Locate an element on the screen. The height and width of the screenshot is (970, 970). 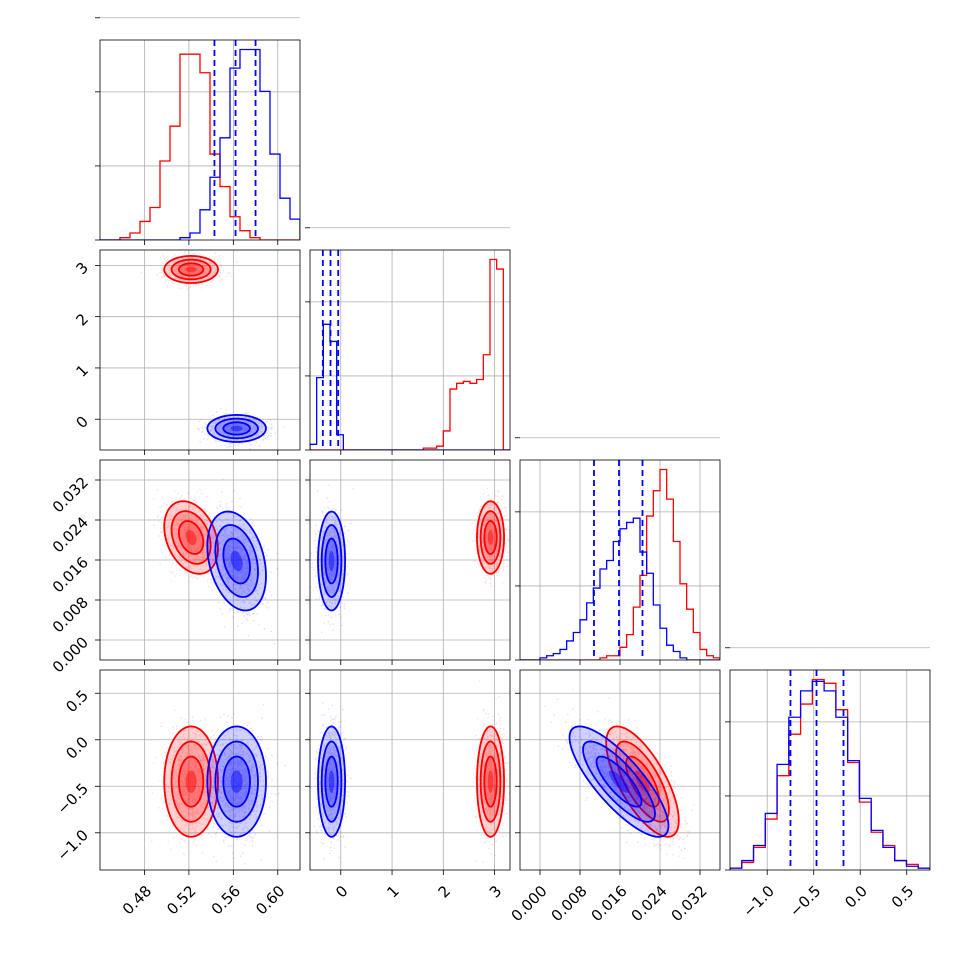
x-tick-label: 0.52 is located at coordinates (181, 900).